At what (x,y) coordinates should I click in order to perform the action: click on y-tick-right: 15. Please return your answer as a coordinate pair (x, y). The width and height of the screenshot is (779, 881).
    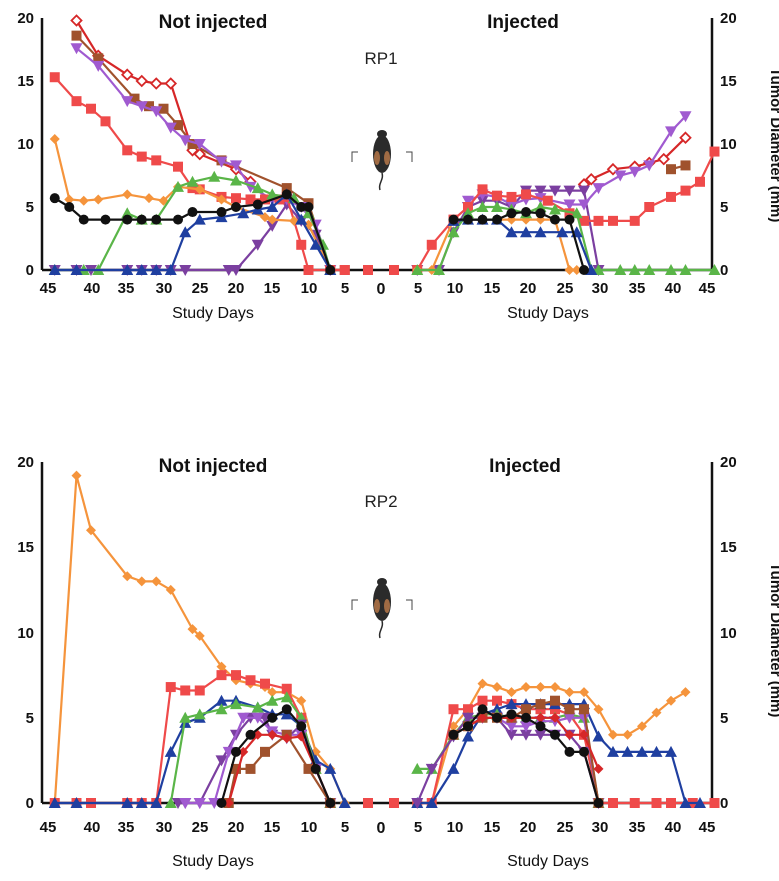
    Looking at the image, I should click on (728, 547).